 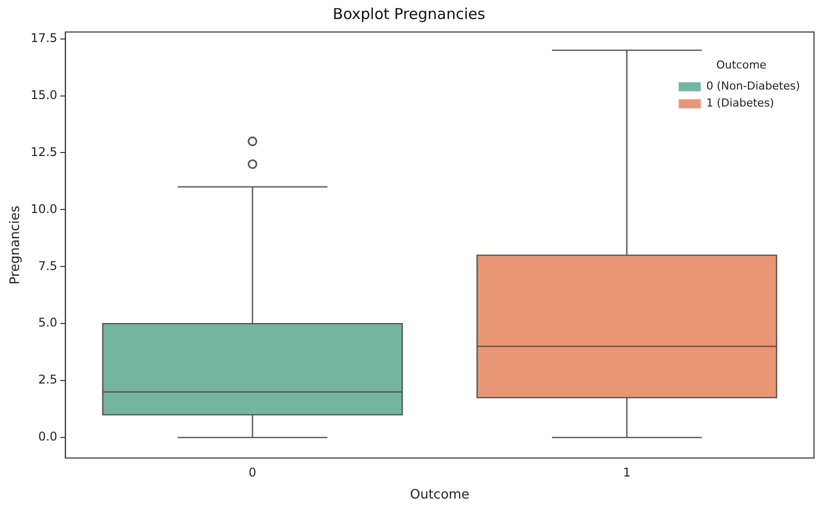 What do you see at coordinates (44, 209) in the screenshot?
I see `y-tick-label: 10.0` at bounding box center [44, 209].